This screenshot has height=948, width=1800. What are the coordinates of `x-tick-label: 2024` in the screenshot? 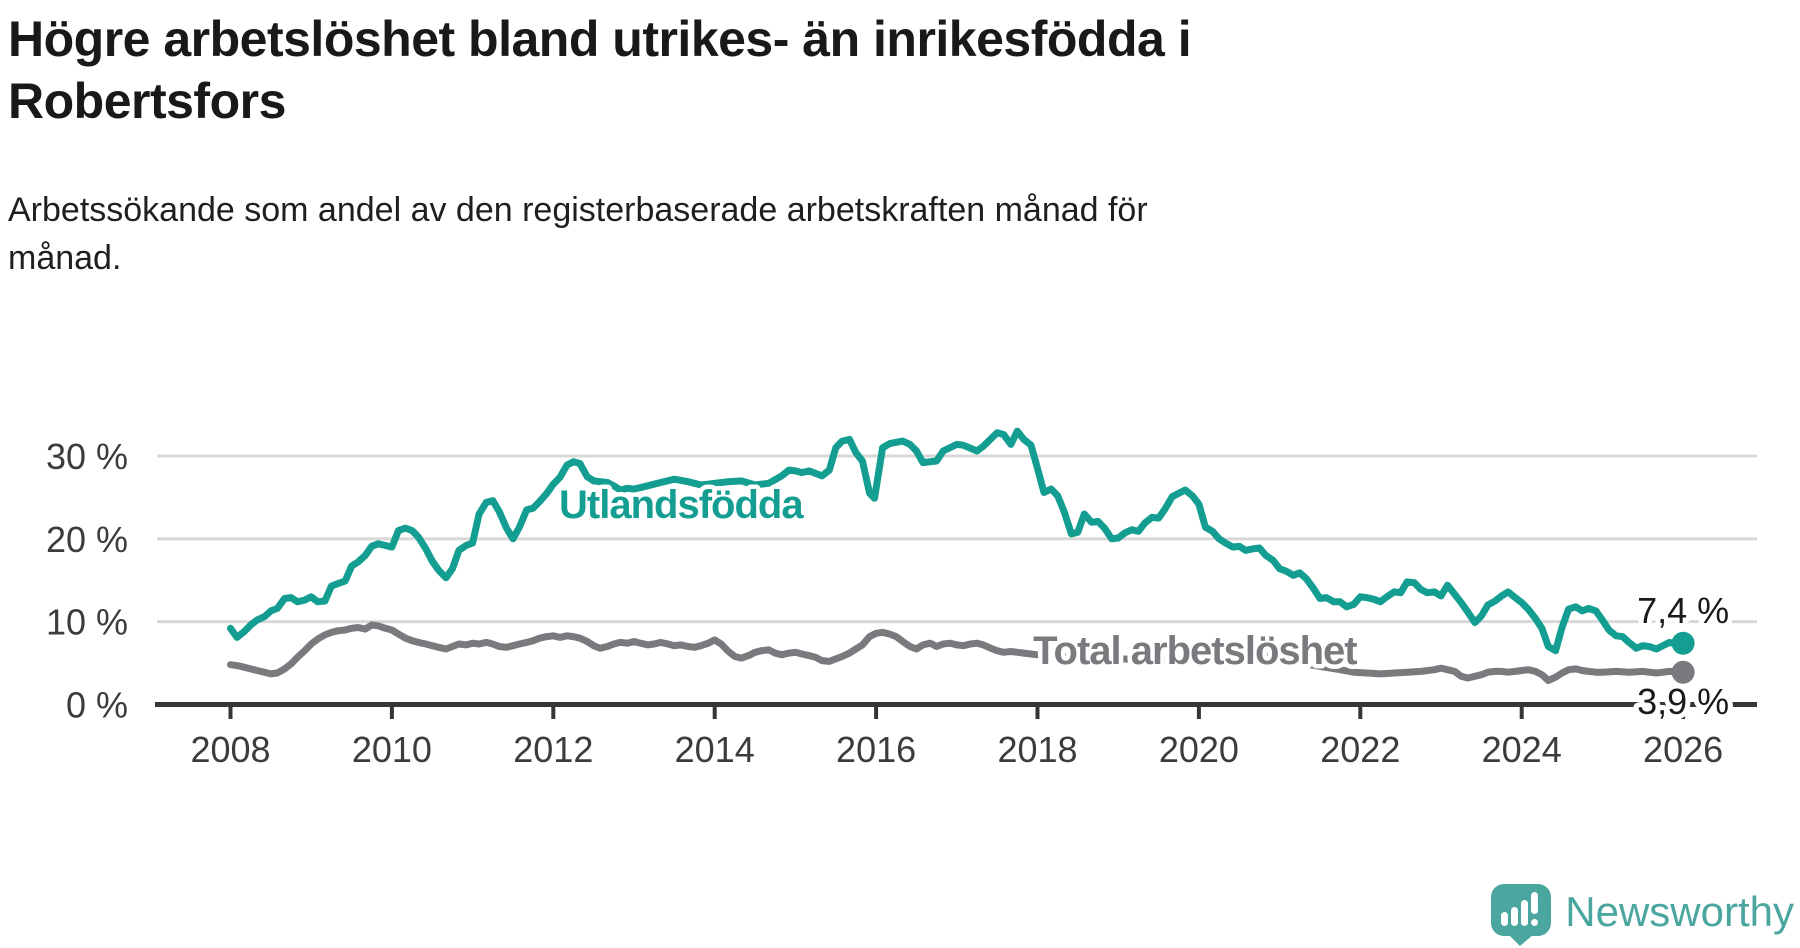 It's located at (1522, 749).